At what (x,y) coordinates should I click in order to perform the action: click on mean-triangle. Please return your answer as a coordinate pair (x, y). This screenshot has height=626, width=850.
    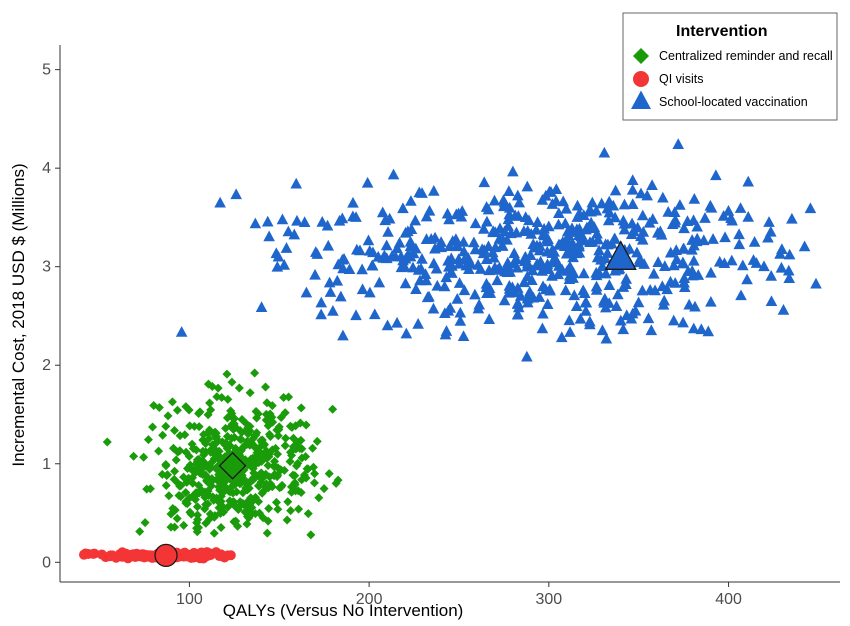
    Looking at the image, I should click on (620, 255).